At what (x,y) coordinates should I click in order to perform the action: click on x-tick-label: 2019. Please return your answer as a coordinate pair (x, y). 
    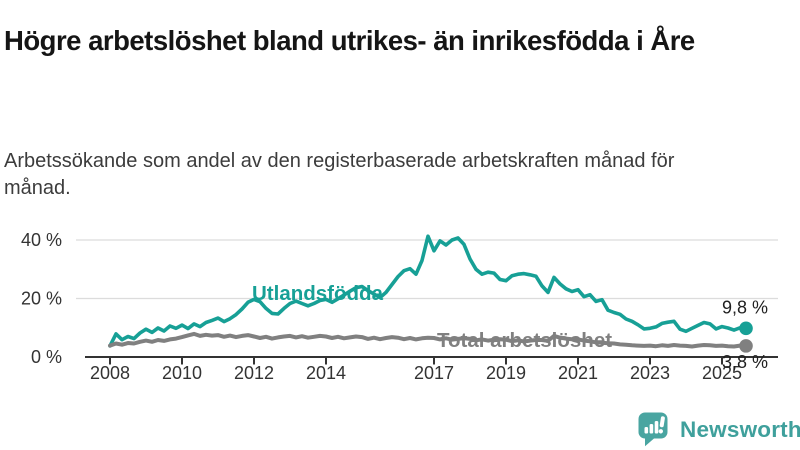
    Looking at the image, I should click on (506, 373).